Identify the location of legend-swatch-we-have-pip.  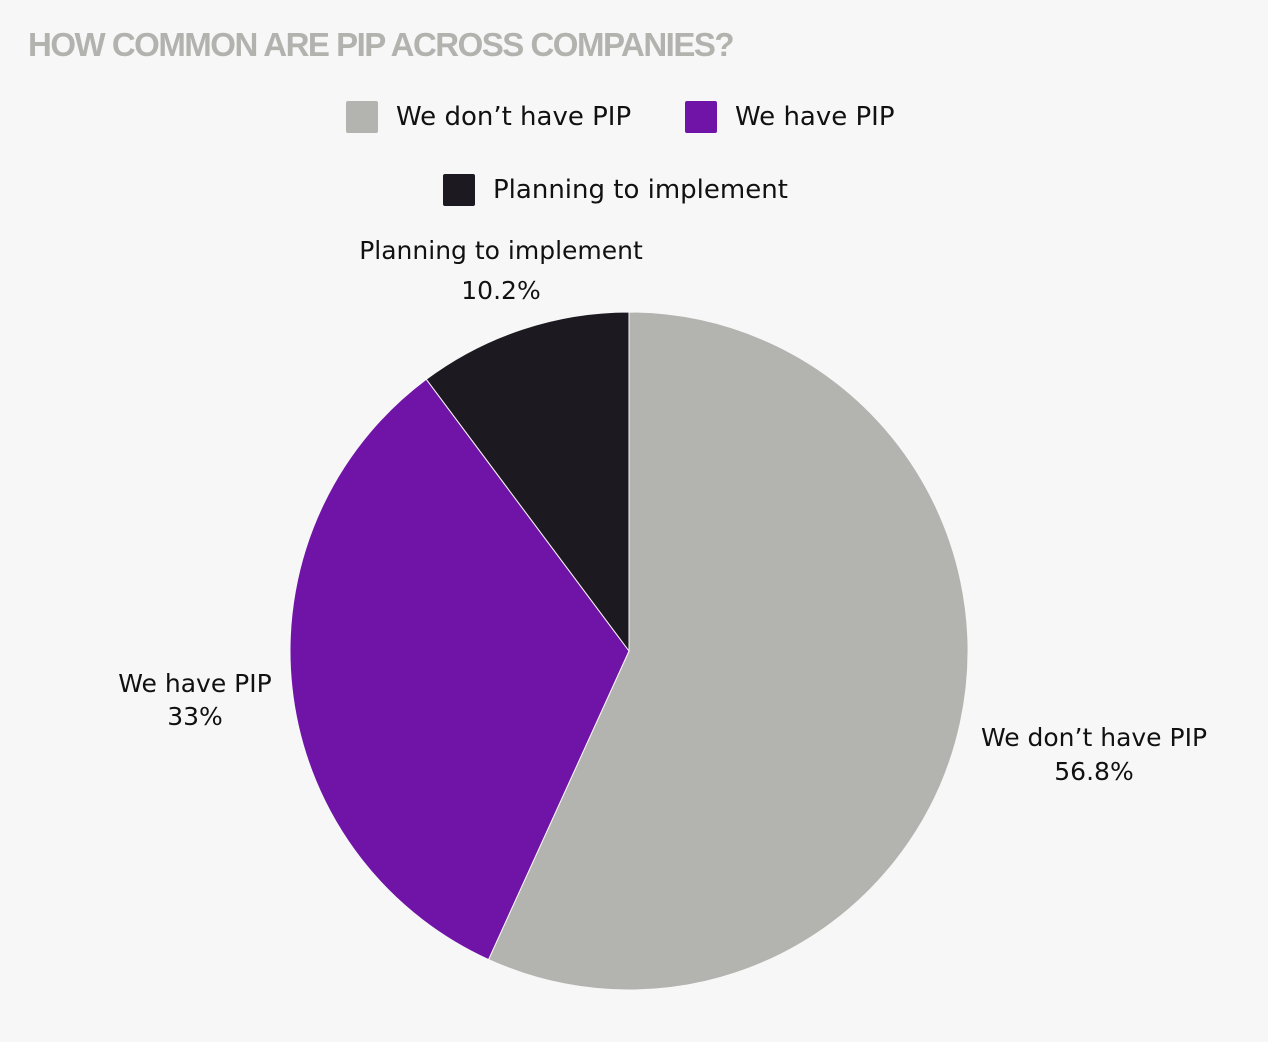
(701, 117).